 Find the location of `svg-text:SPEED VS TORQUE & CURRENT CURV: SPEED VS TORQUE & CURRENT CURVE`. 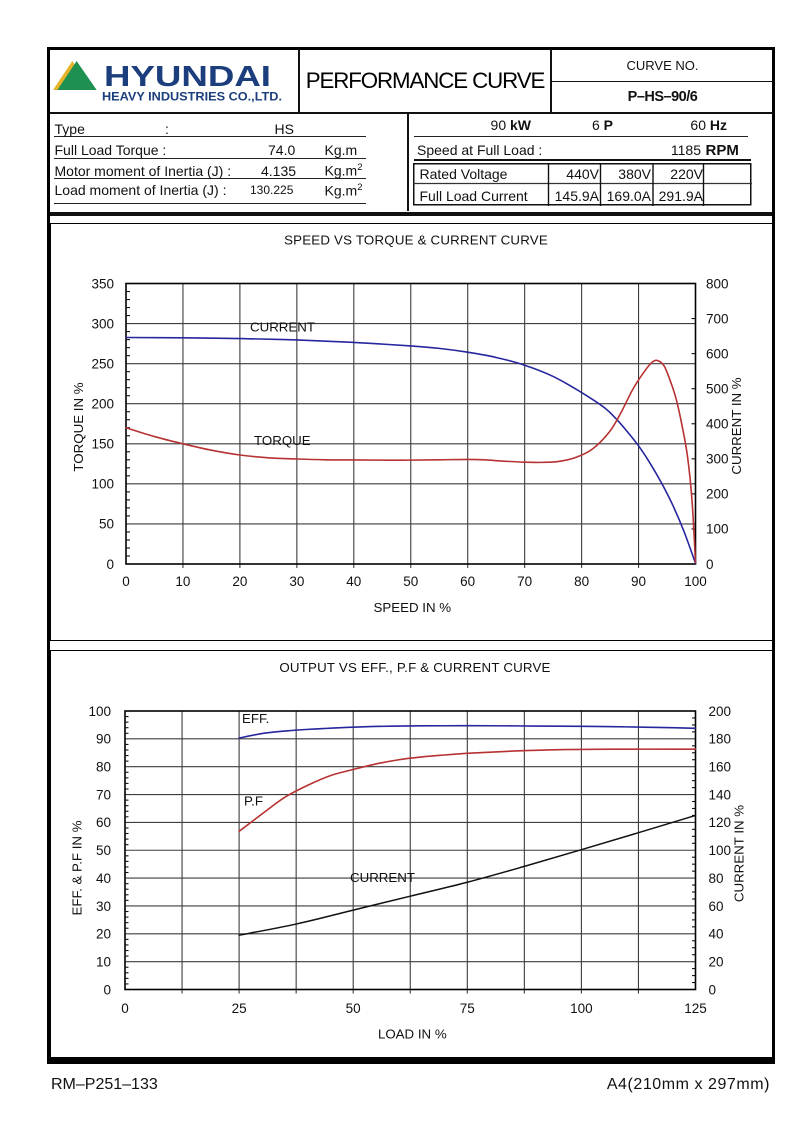

svg-text:SPEED VS TORQUE & CURRENT CURV: SPEED VS TORQUE & CURRENT CURVE is located at coordinates (416, 239).